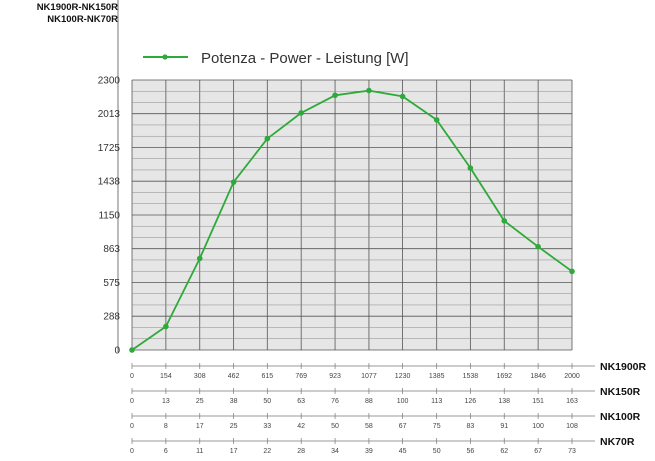  I want to click on scale-tick-label: 8, so click(166, 426).